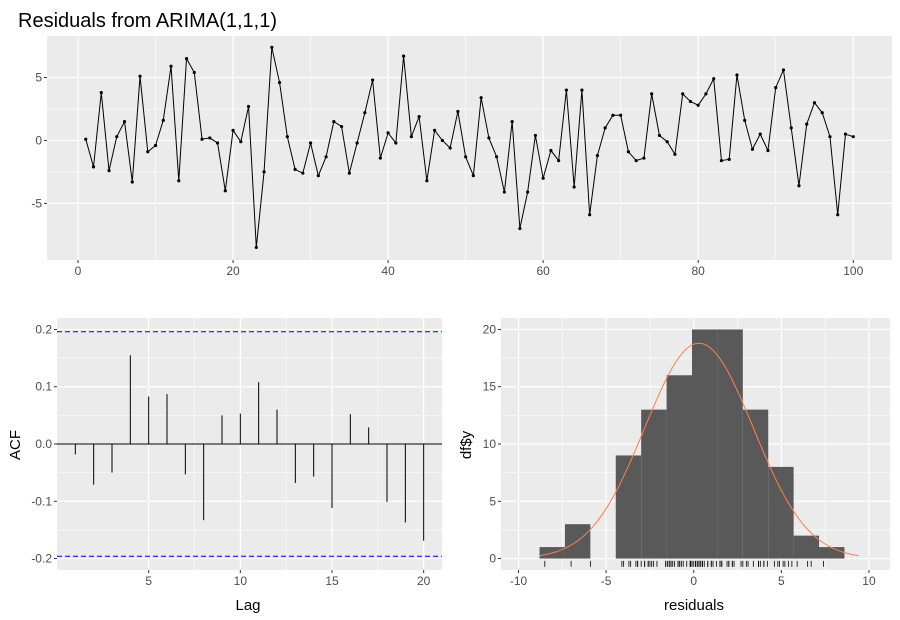 This screenshot has width=900, height=620. Describe the element at coordinates (492, 501) in the screenshot. I see `hist-y-tick-label: 5` at that location.